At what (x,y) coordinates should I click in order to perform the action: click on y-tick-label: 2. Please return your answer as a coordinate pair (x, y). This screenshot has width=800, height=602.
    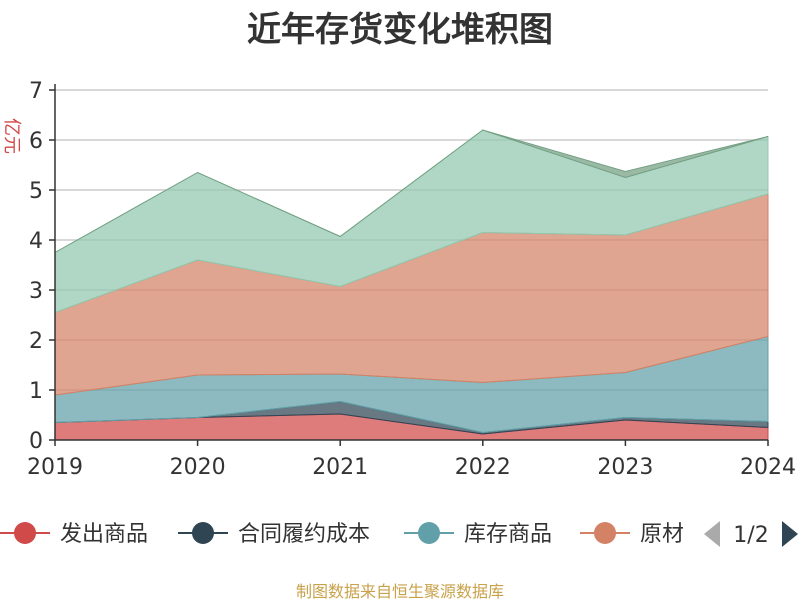
    Looking at the image, I should click on (36, 341).